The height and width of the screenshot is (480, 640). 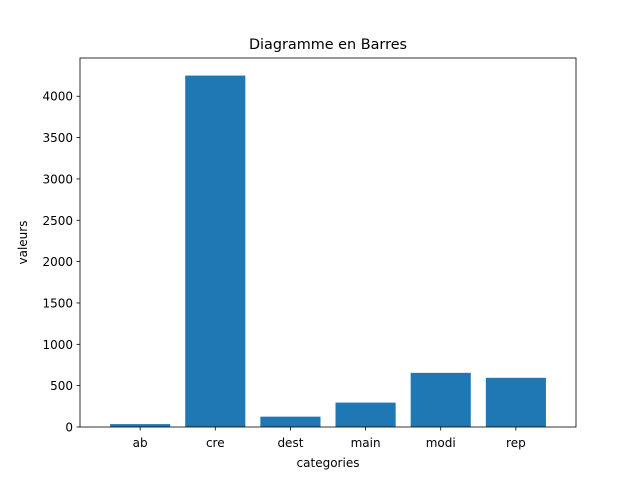 What do you see at coordinates (516, 443) in the screenshot?
I see `x-tick-label: rep` at bounding box center [516, 443].